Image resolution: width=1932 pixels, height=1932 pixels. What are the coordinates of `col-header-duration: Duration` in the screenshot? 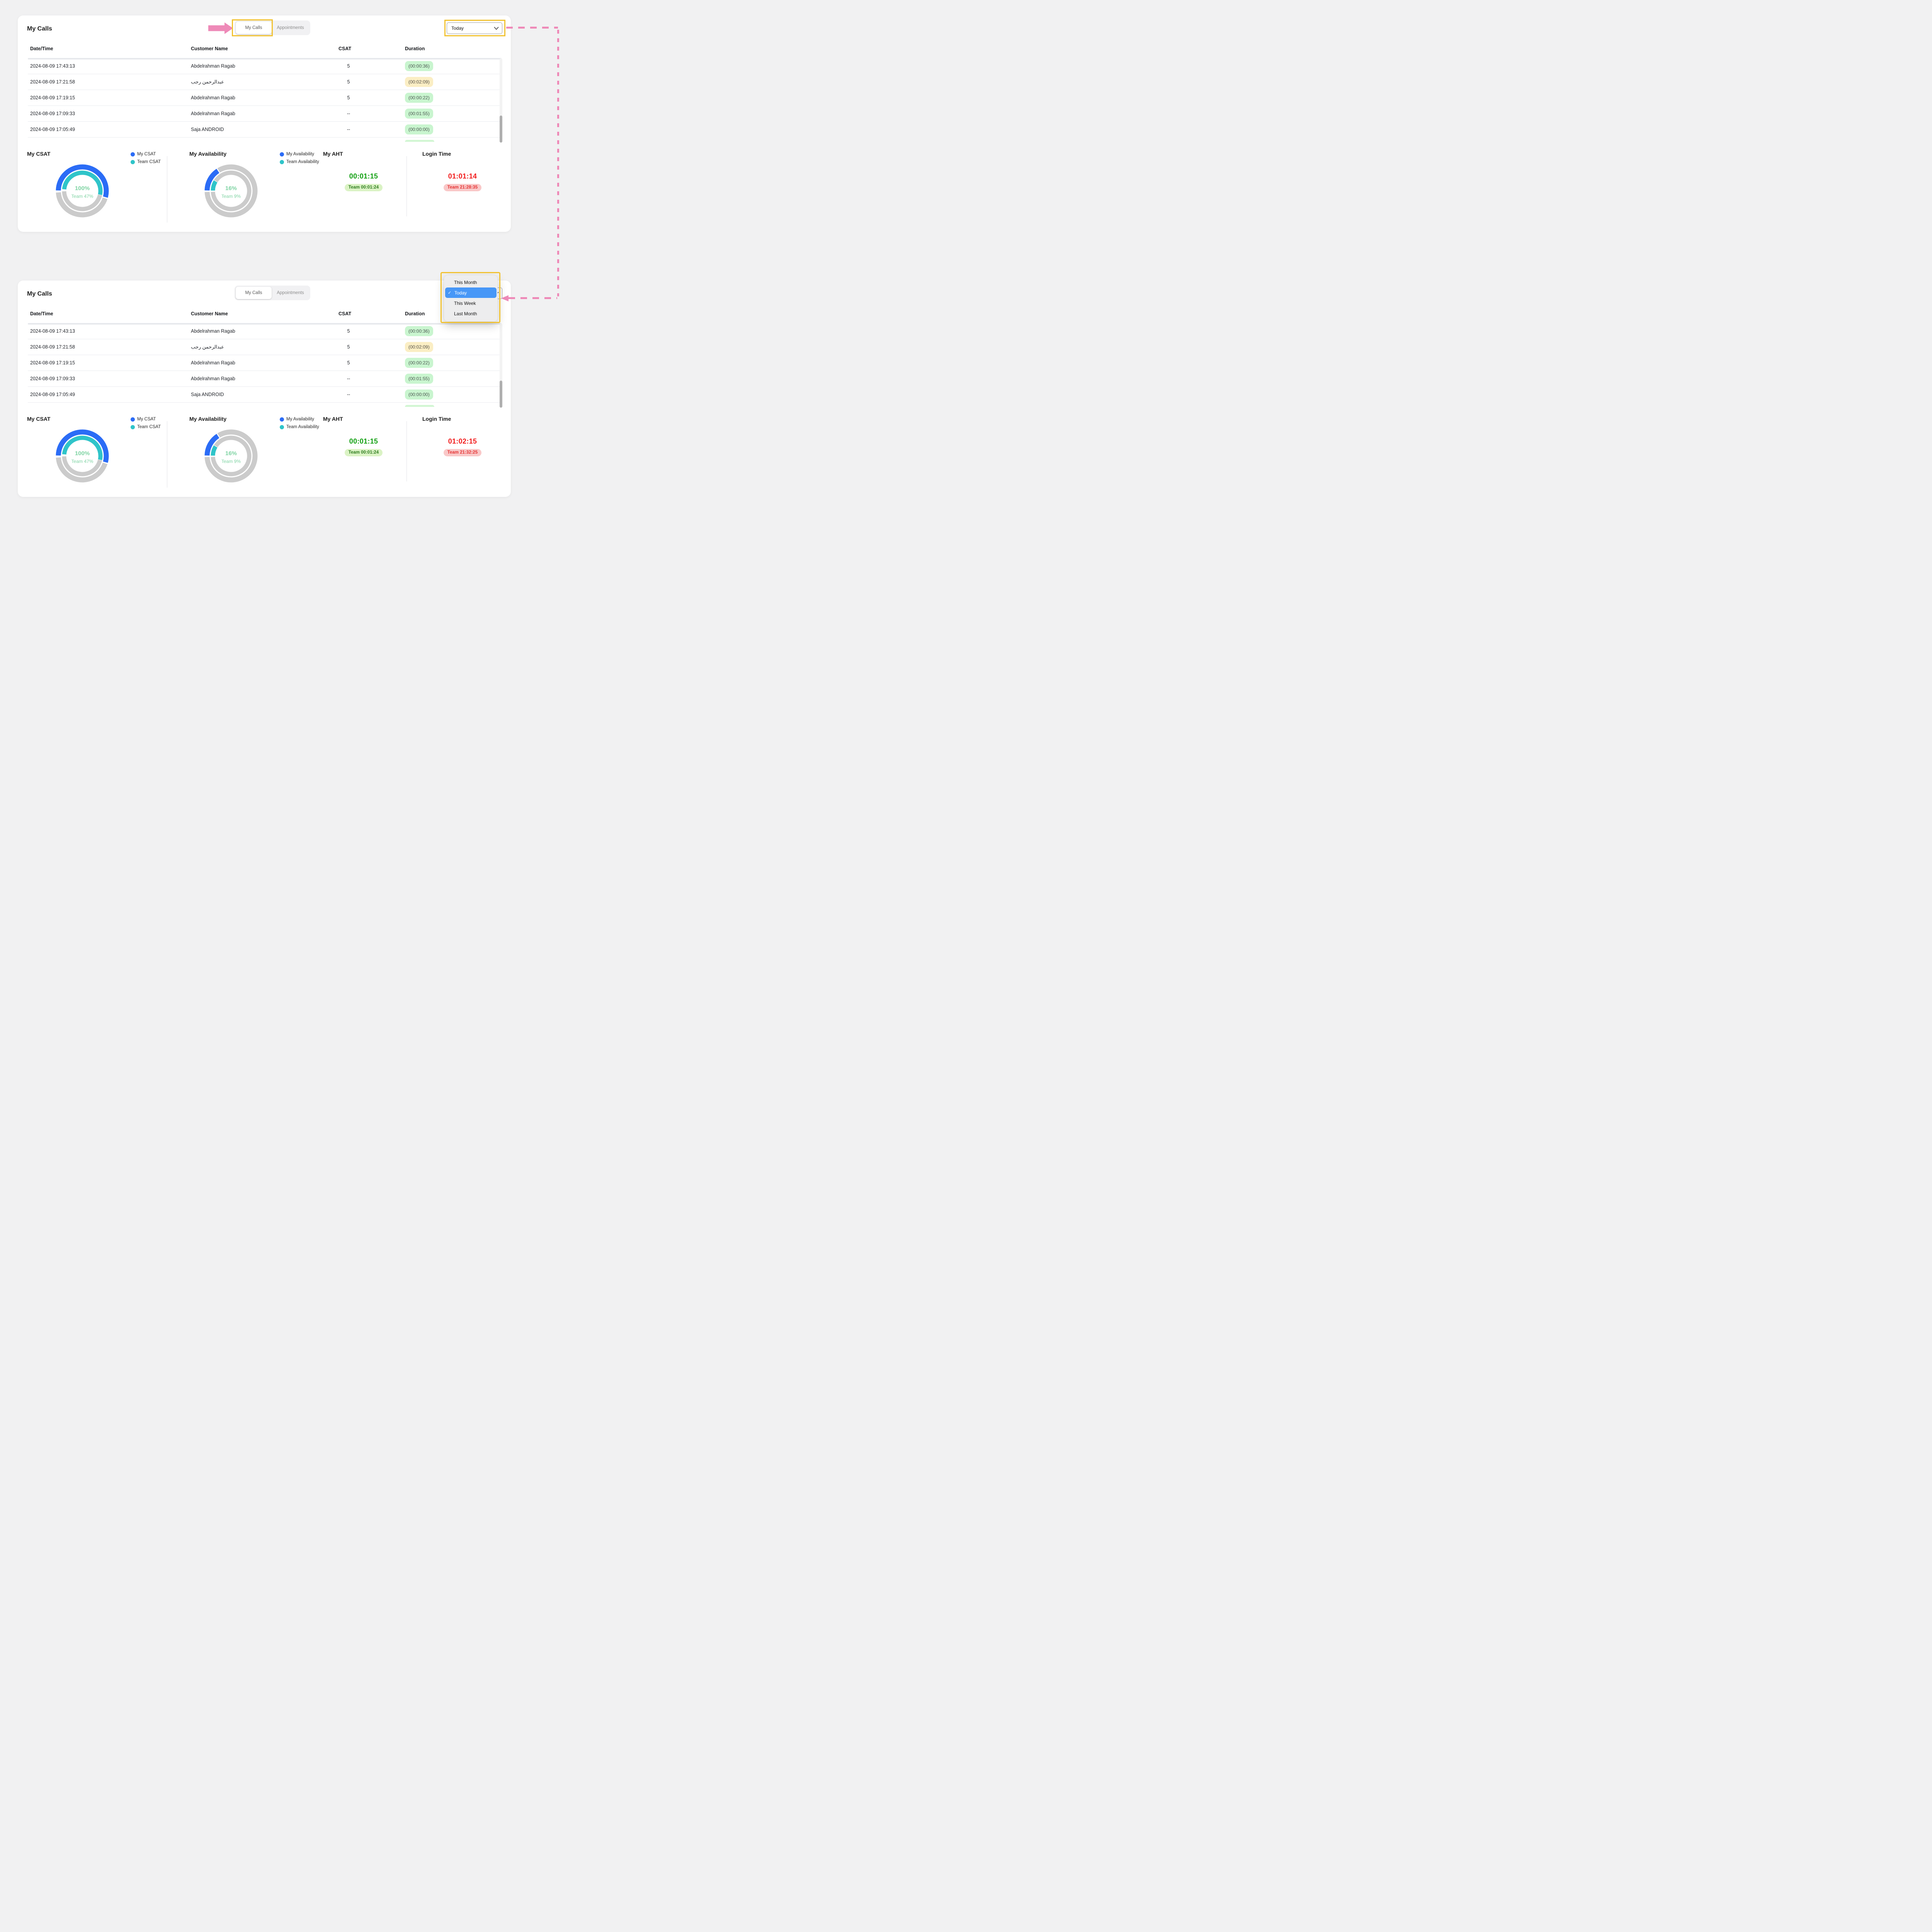 It's located at (415, 49).